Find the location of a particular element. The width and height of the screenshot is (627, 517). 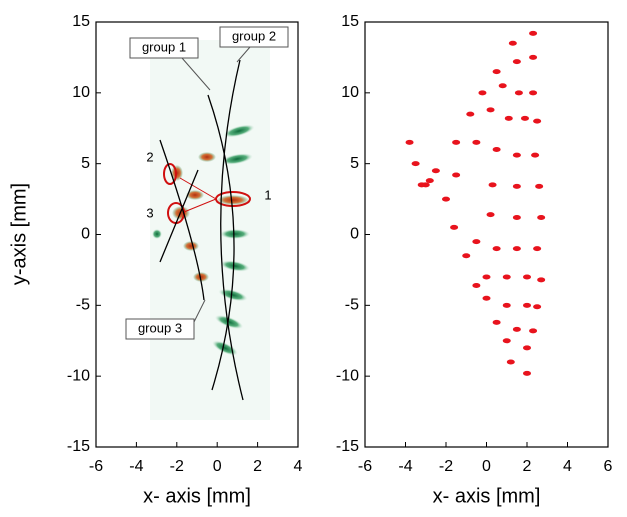

y-axis-title: y-axis [mm] is located at coordinates (19, 234).